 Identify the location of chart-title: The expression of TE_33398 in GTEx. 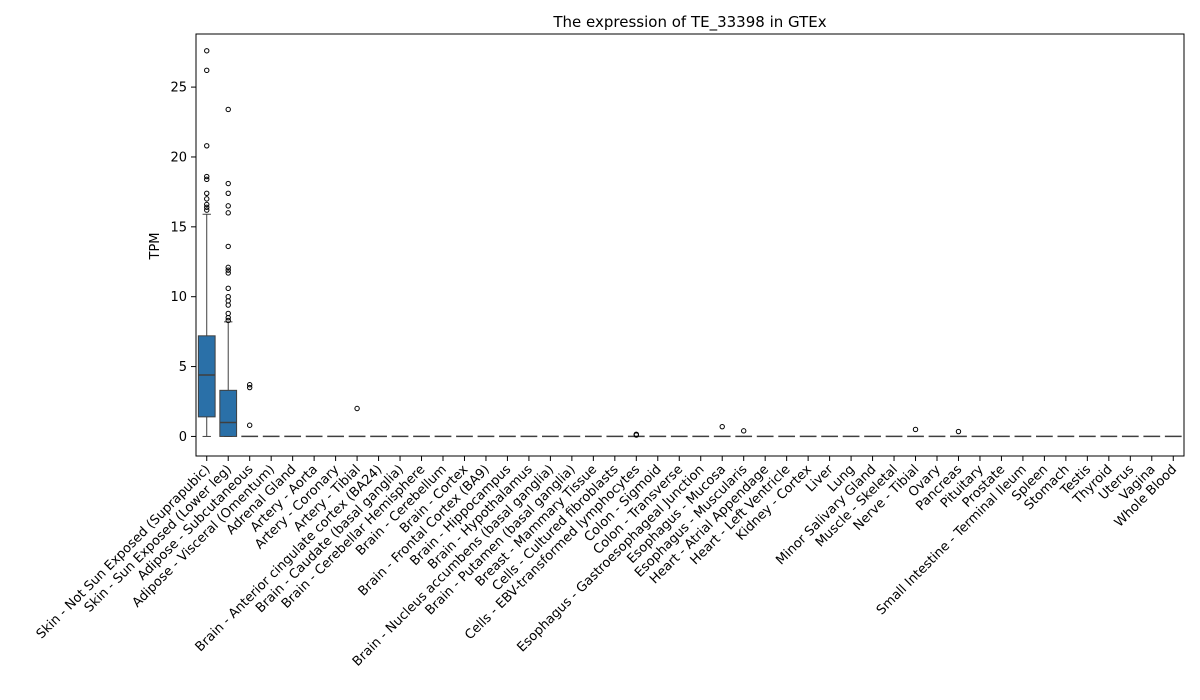
(689, 22).